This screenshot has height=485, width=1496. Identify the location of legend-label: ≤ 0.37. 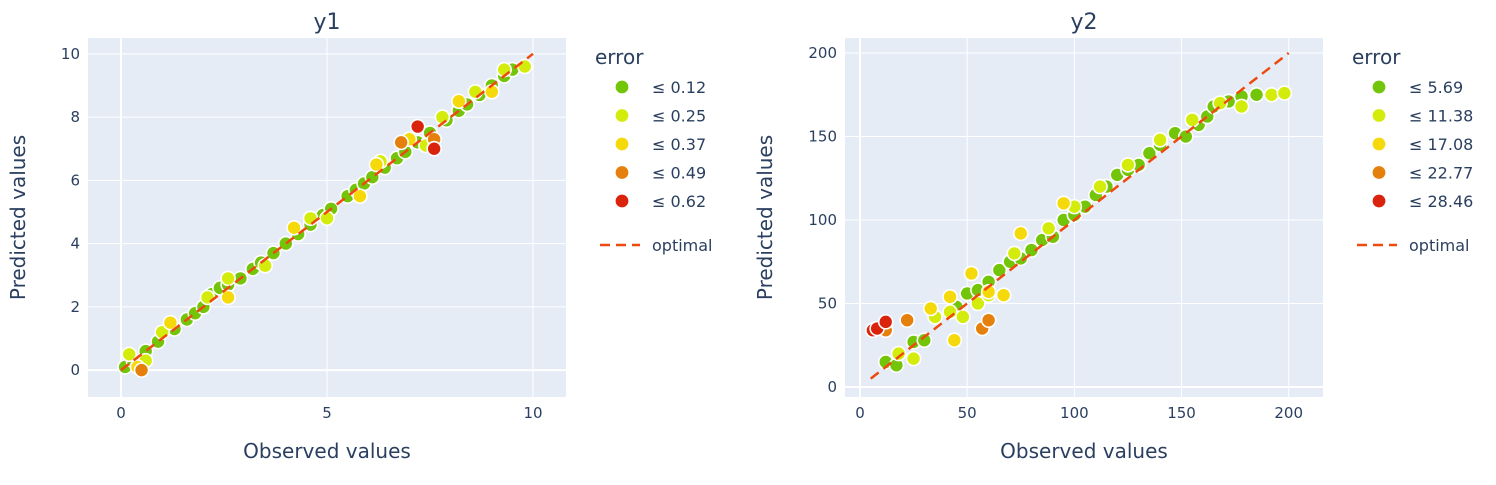
(679, 144).